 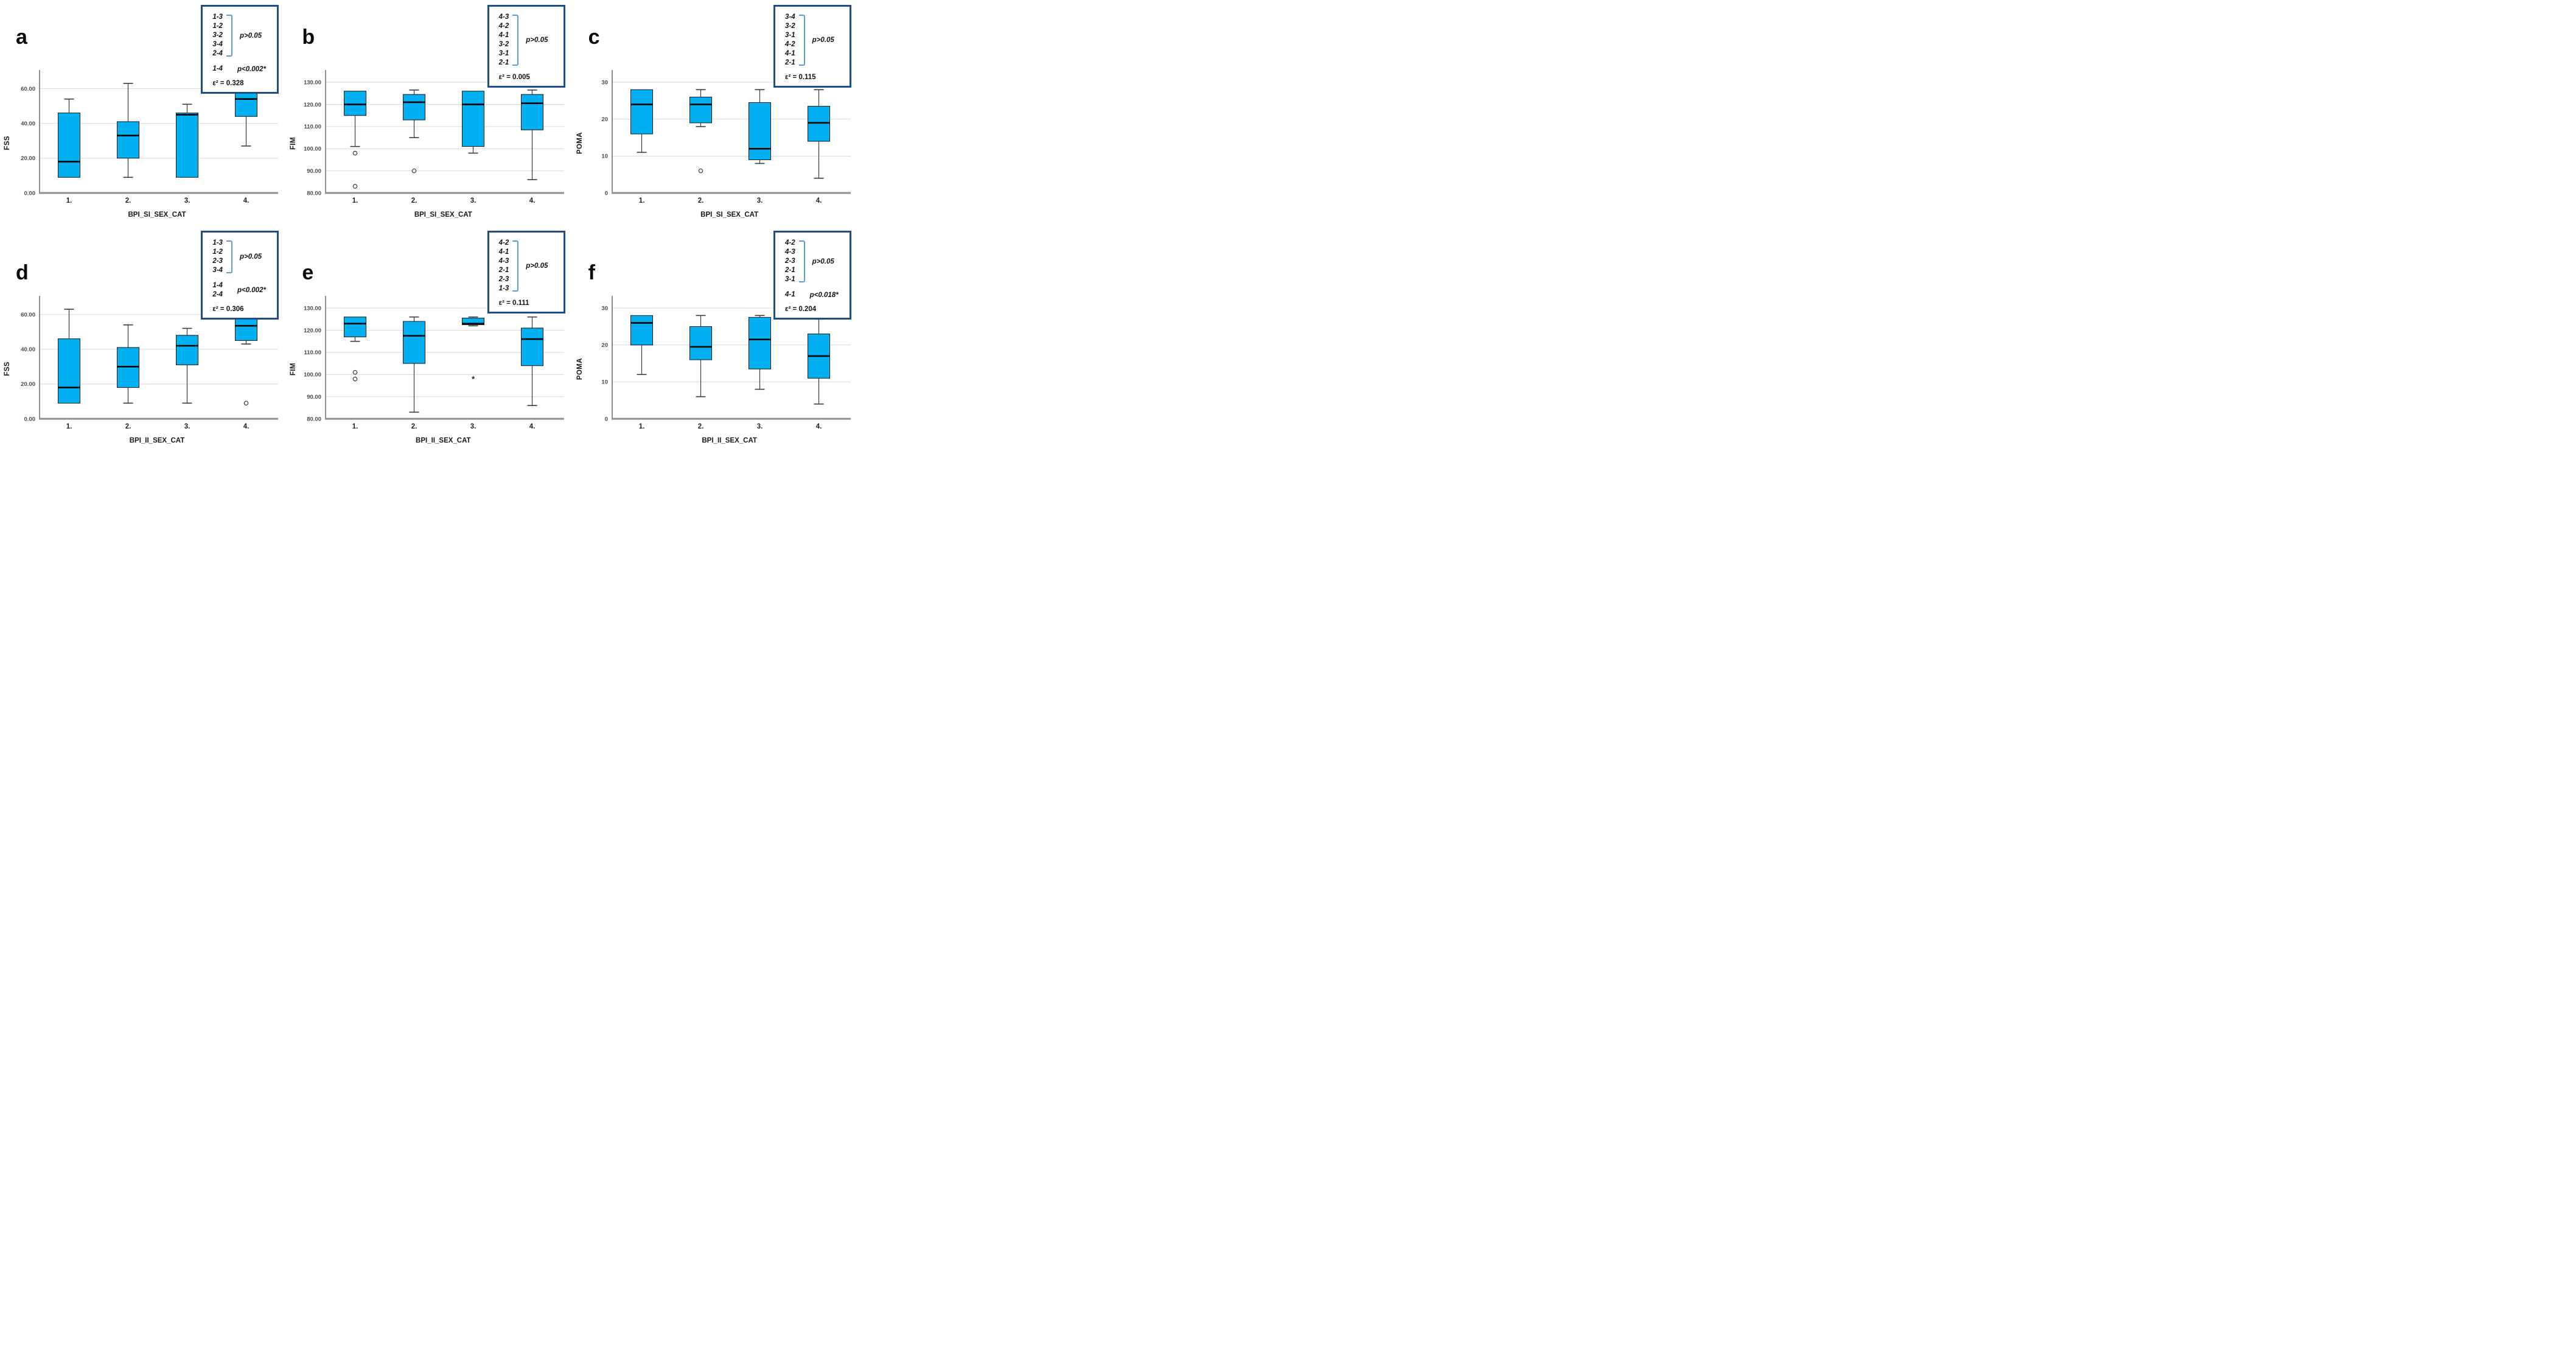 I want to click on boxplot-area: POMA 0 10 20 30 1. 2. 3. 4. BPI_SI_SEX_CAT, so click(x=714, y=143).